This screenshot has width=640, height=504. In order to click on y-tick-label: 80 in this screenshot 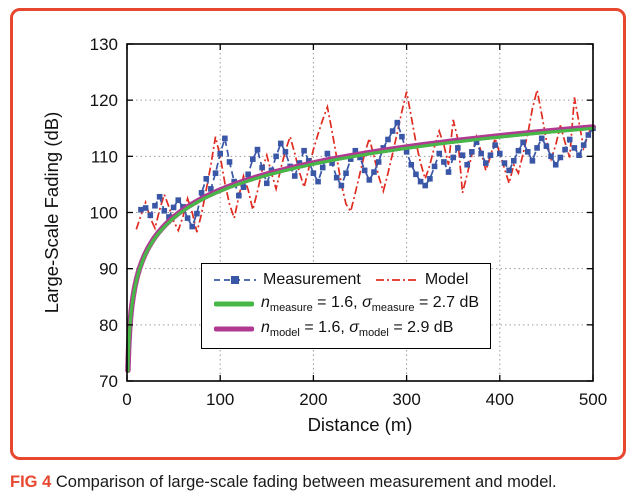, I will do `click(108, 325)`.